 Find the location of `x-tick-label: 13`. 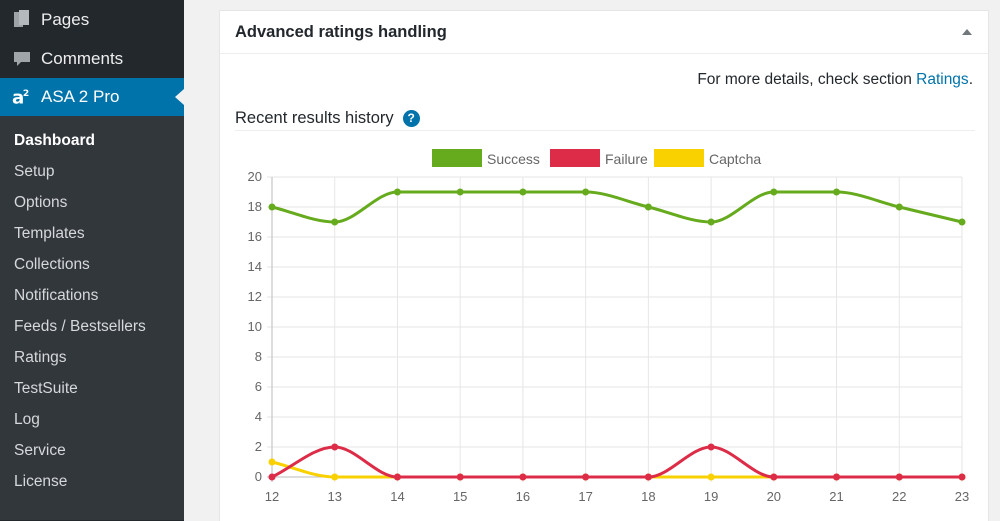

x-tick-label: 13 is located at coordinates (334, 496).